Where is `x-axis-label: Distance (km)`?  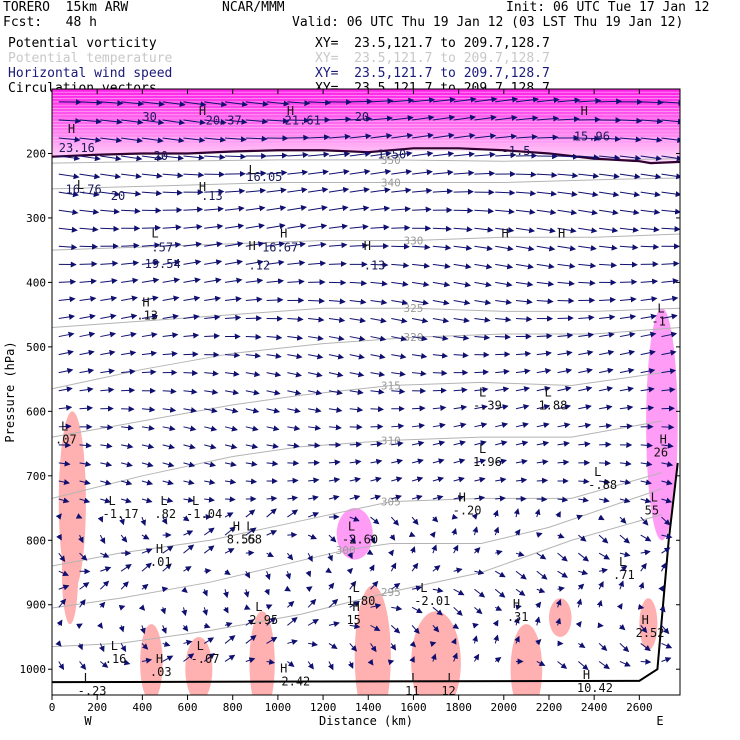 x-axis-label: Distance (km) is located at coordinates (366, 721).